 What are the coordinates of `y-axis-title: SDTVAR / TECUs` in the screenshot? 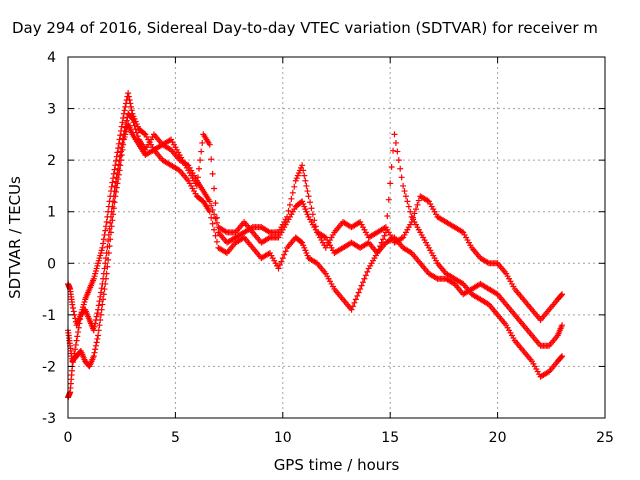 It's located at (15, 237).